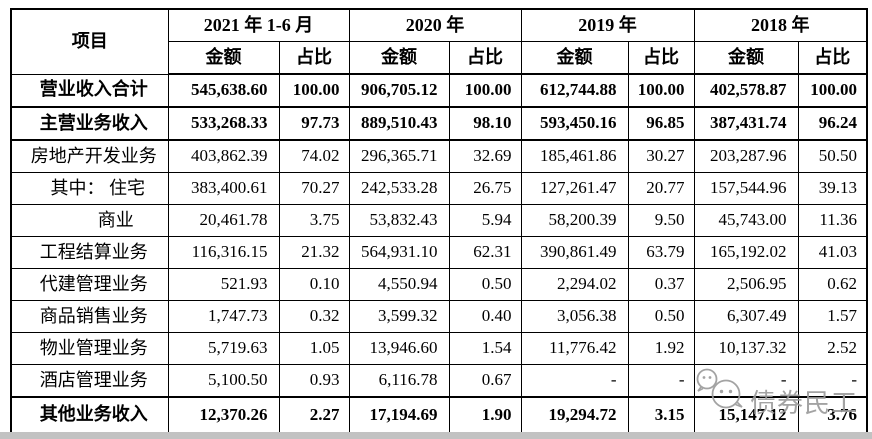 This screenshot has height=439, width=872. What do you see at coordinates (746, 348) in the screenshot?
I see `cell-value: 10,137.32` at bounding box center [746, 348].